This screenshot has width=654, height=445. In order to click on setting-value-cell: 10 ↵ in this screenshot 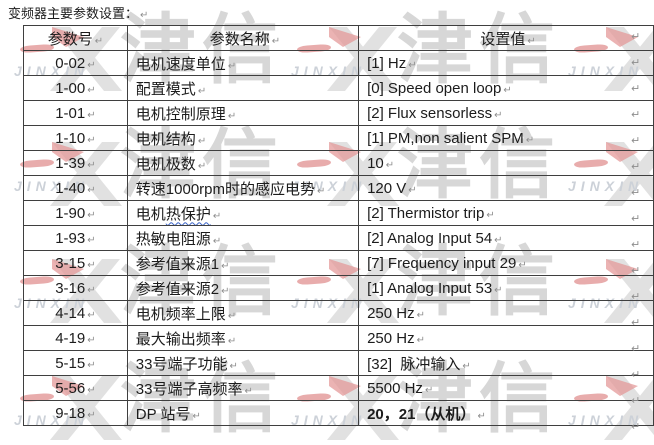, I will do `click(506, 163)`.